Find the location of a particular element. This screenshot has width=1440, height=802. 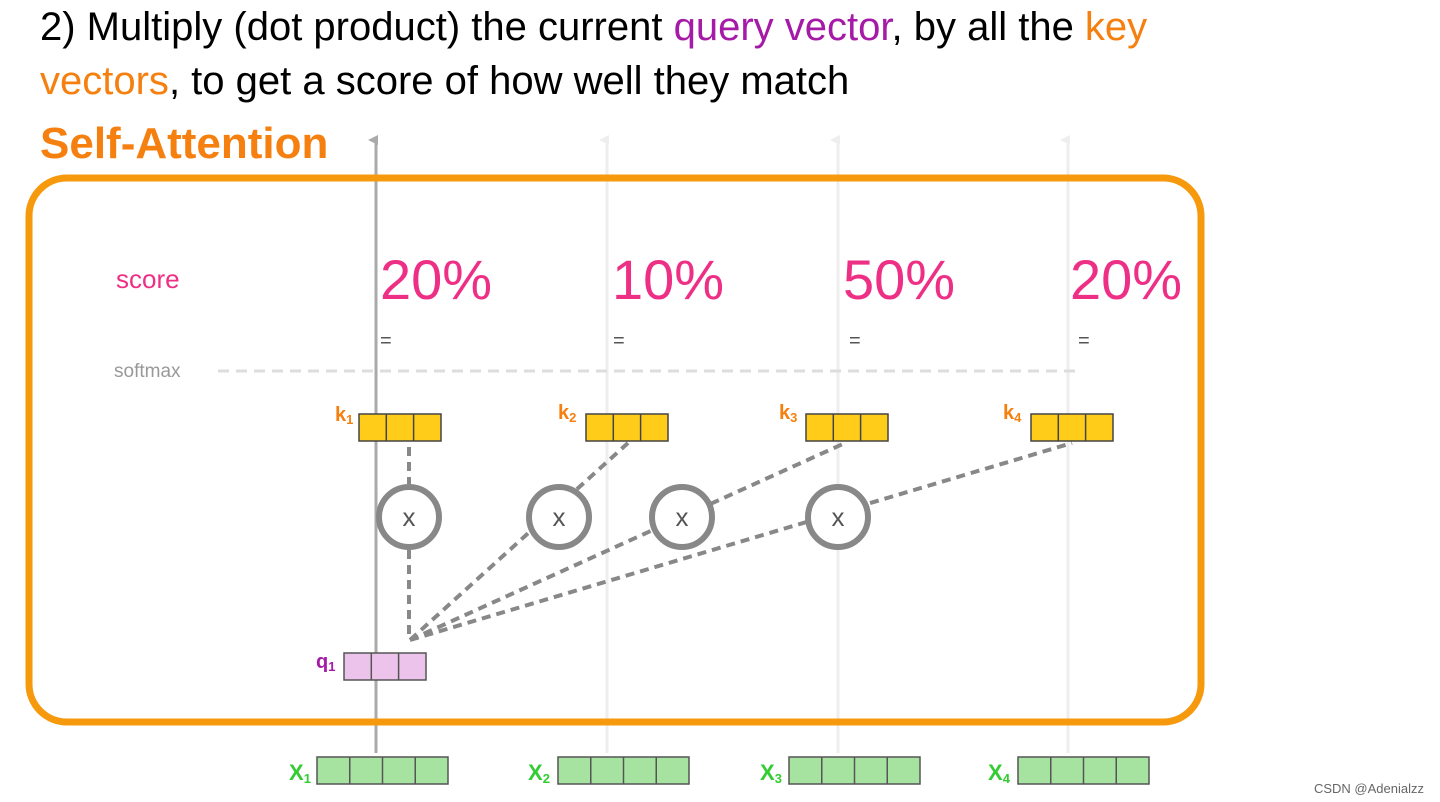

headline-key-term-2: vectors is located at coordinates (104, 81).